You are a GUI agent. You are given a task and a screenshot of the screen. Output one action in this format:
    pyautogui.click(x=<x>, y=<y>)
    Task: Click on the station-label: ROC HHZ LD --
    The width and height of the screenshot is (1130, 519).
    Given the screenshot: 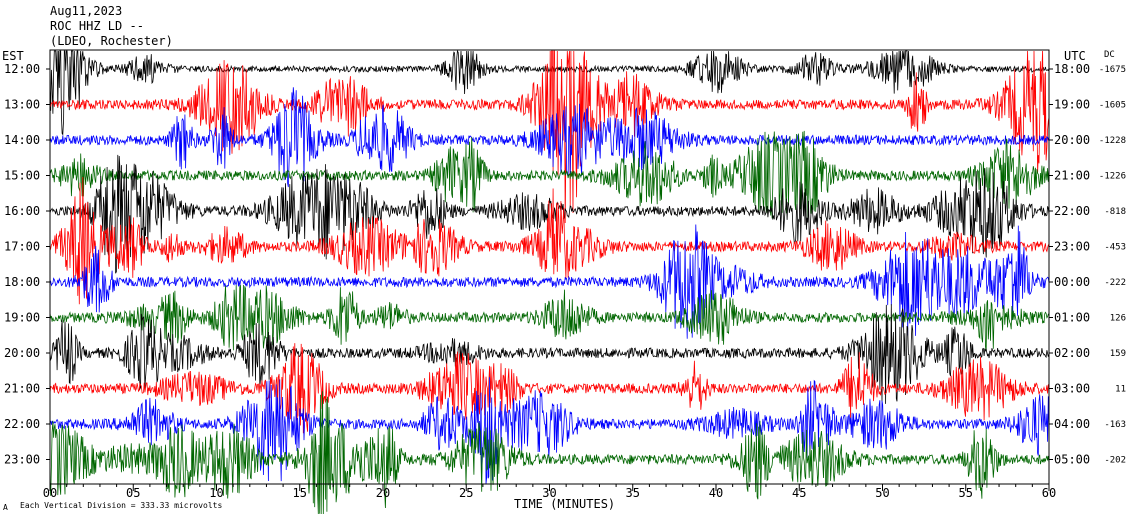 What is the action you would take?
    pyautogui.click(x=97, y=26)
    